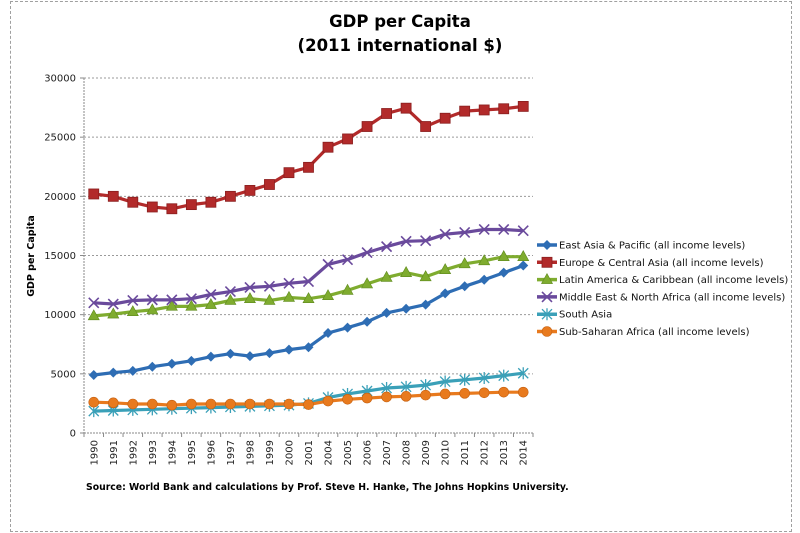 Image resolution: width=800 pixels, height=533 pixels. What do you see at coordinates (387, 452) in the screenshot?
I see `x-tick-label: 2007` at bounding box center [387, 452].